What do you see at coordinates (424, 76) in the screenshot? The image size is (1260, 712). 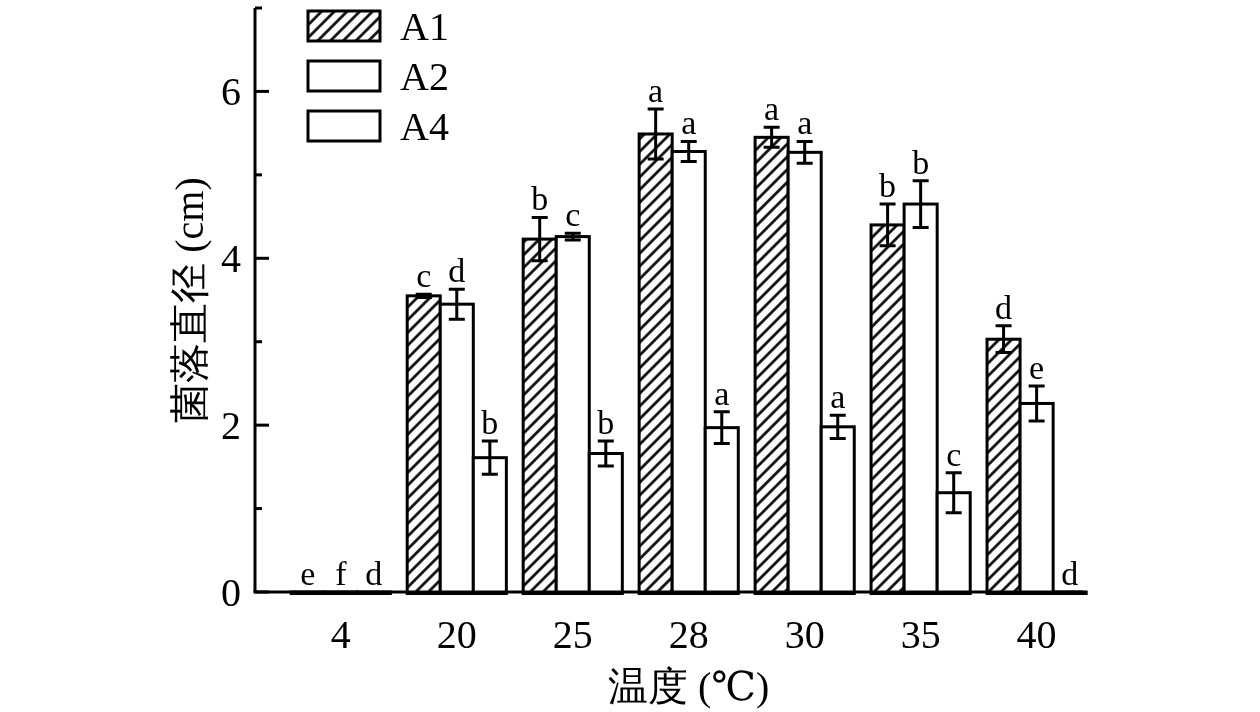 I see `legend-label: A2` at bounding box center [424, 76].